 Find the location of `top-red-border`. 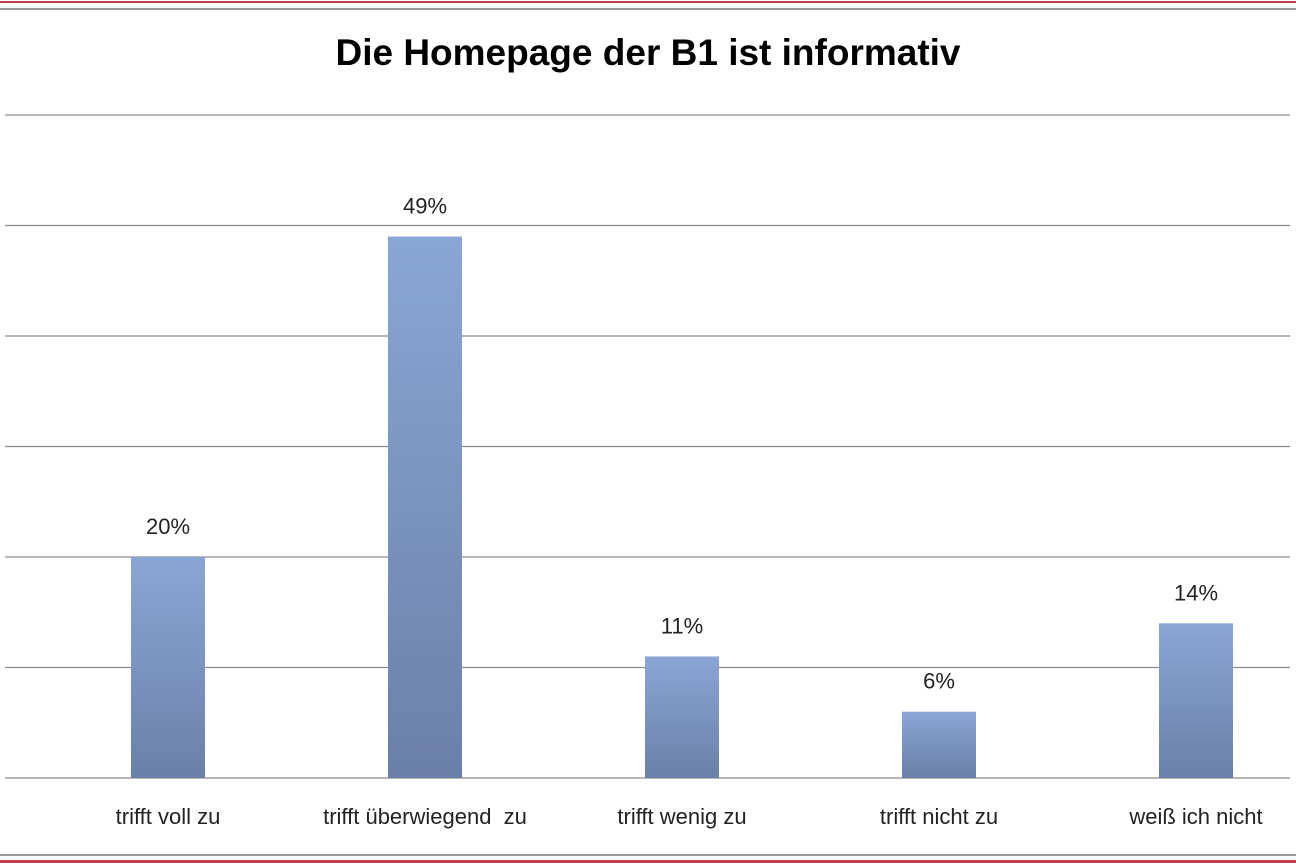

top-red-border is located at coordinates (648, 2).